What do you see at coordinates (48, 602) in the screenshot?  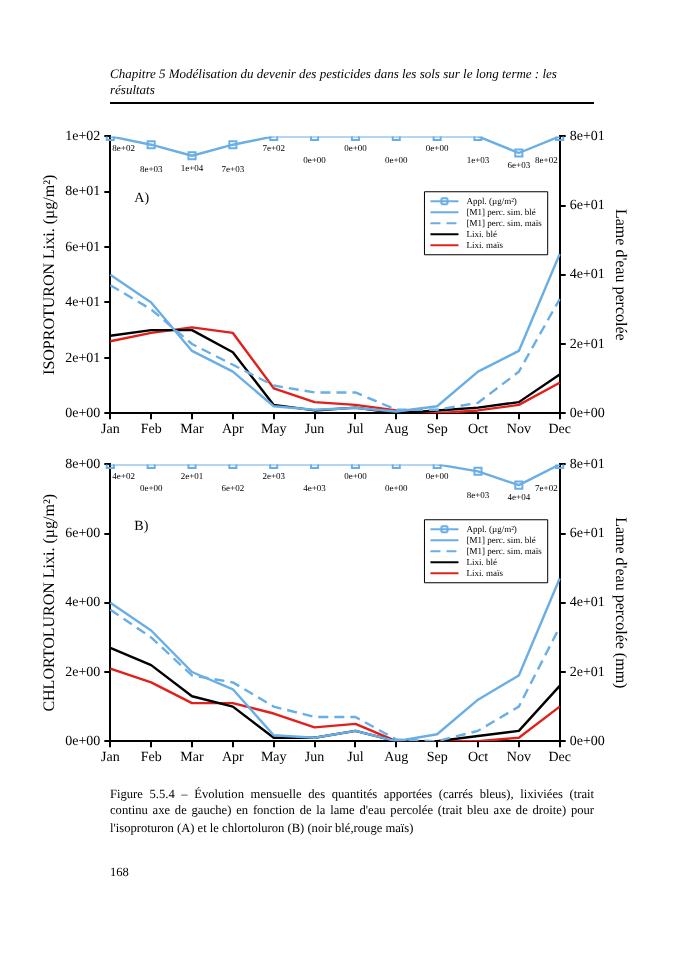 I see `y-axis-title: CHLORTOLURON Lixi. (µg/m²)` at bounding box center [48, 602].